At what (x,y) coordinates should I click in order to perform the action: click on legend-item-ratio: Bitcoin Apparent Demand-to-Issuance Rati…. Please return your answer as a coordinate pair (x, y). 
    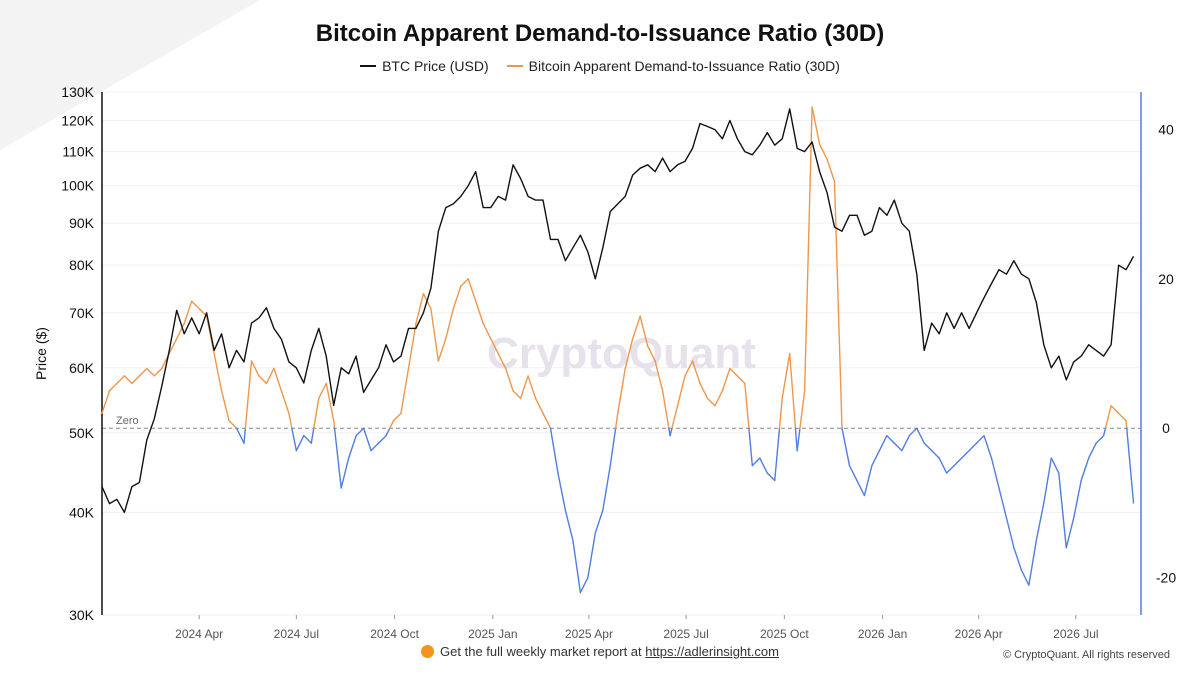
    Looking at the image, I should click on (673, 66).